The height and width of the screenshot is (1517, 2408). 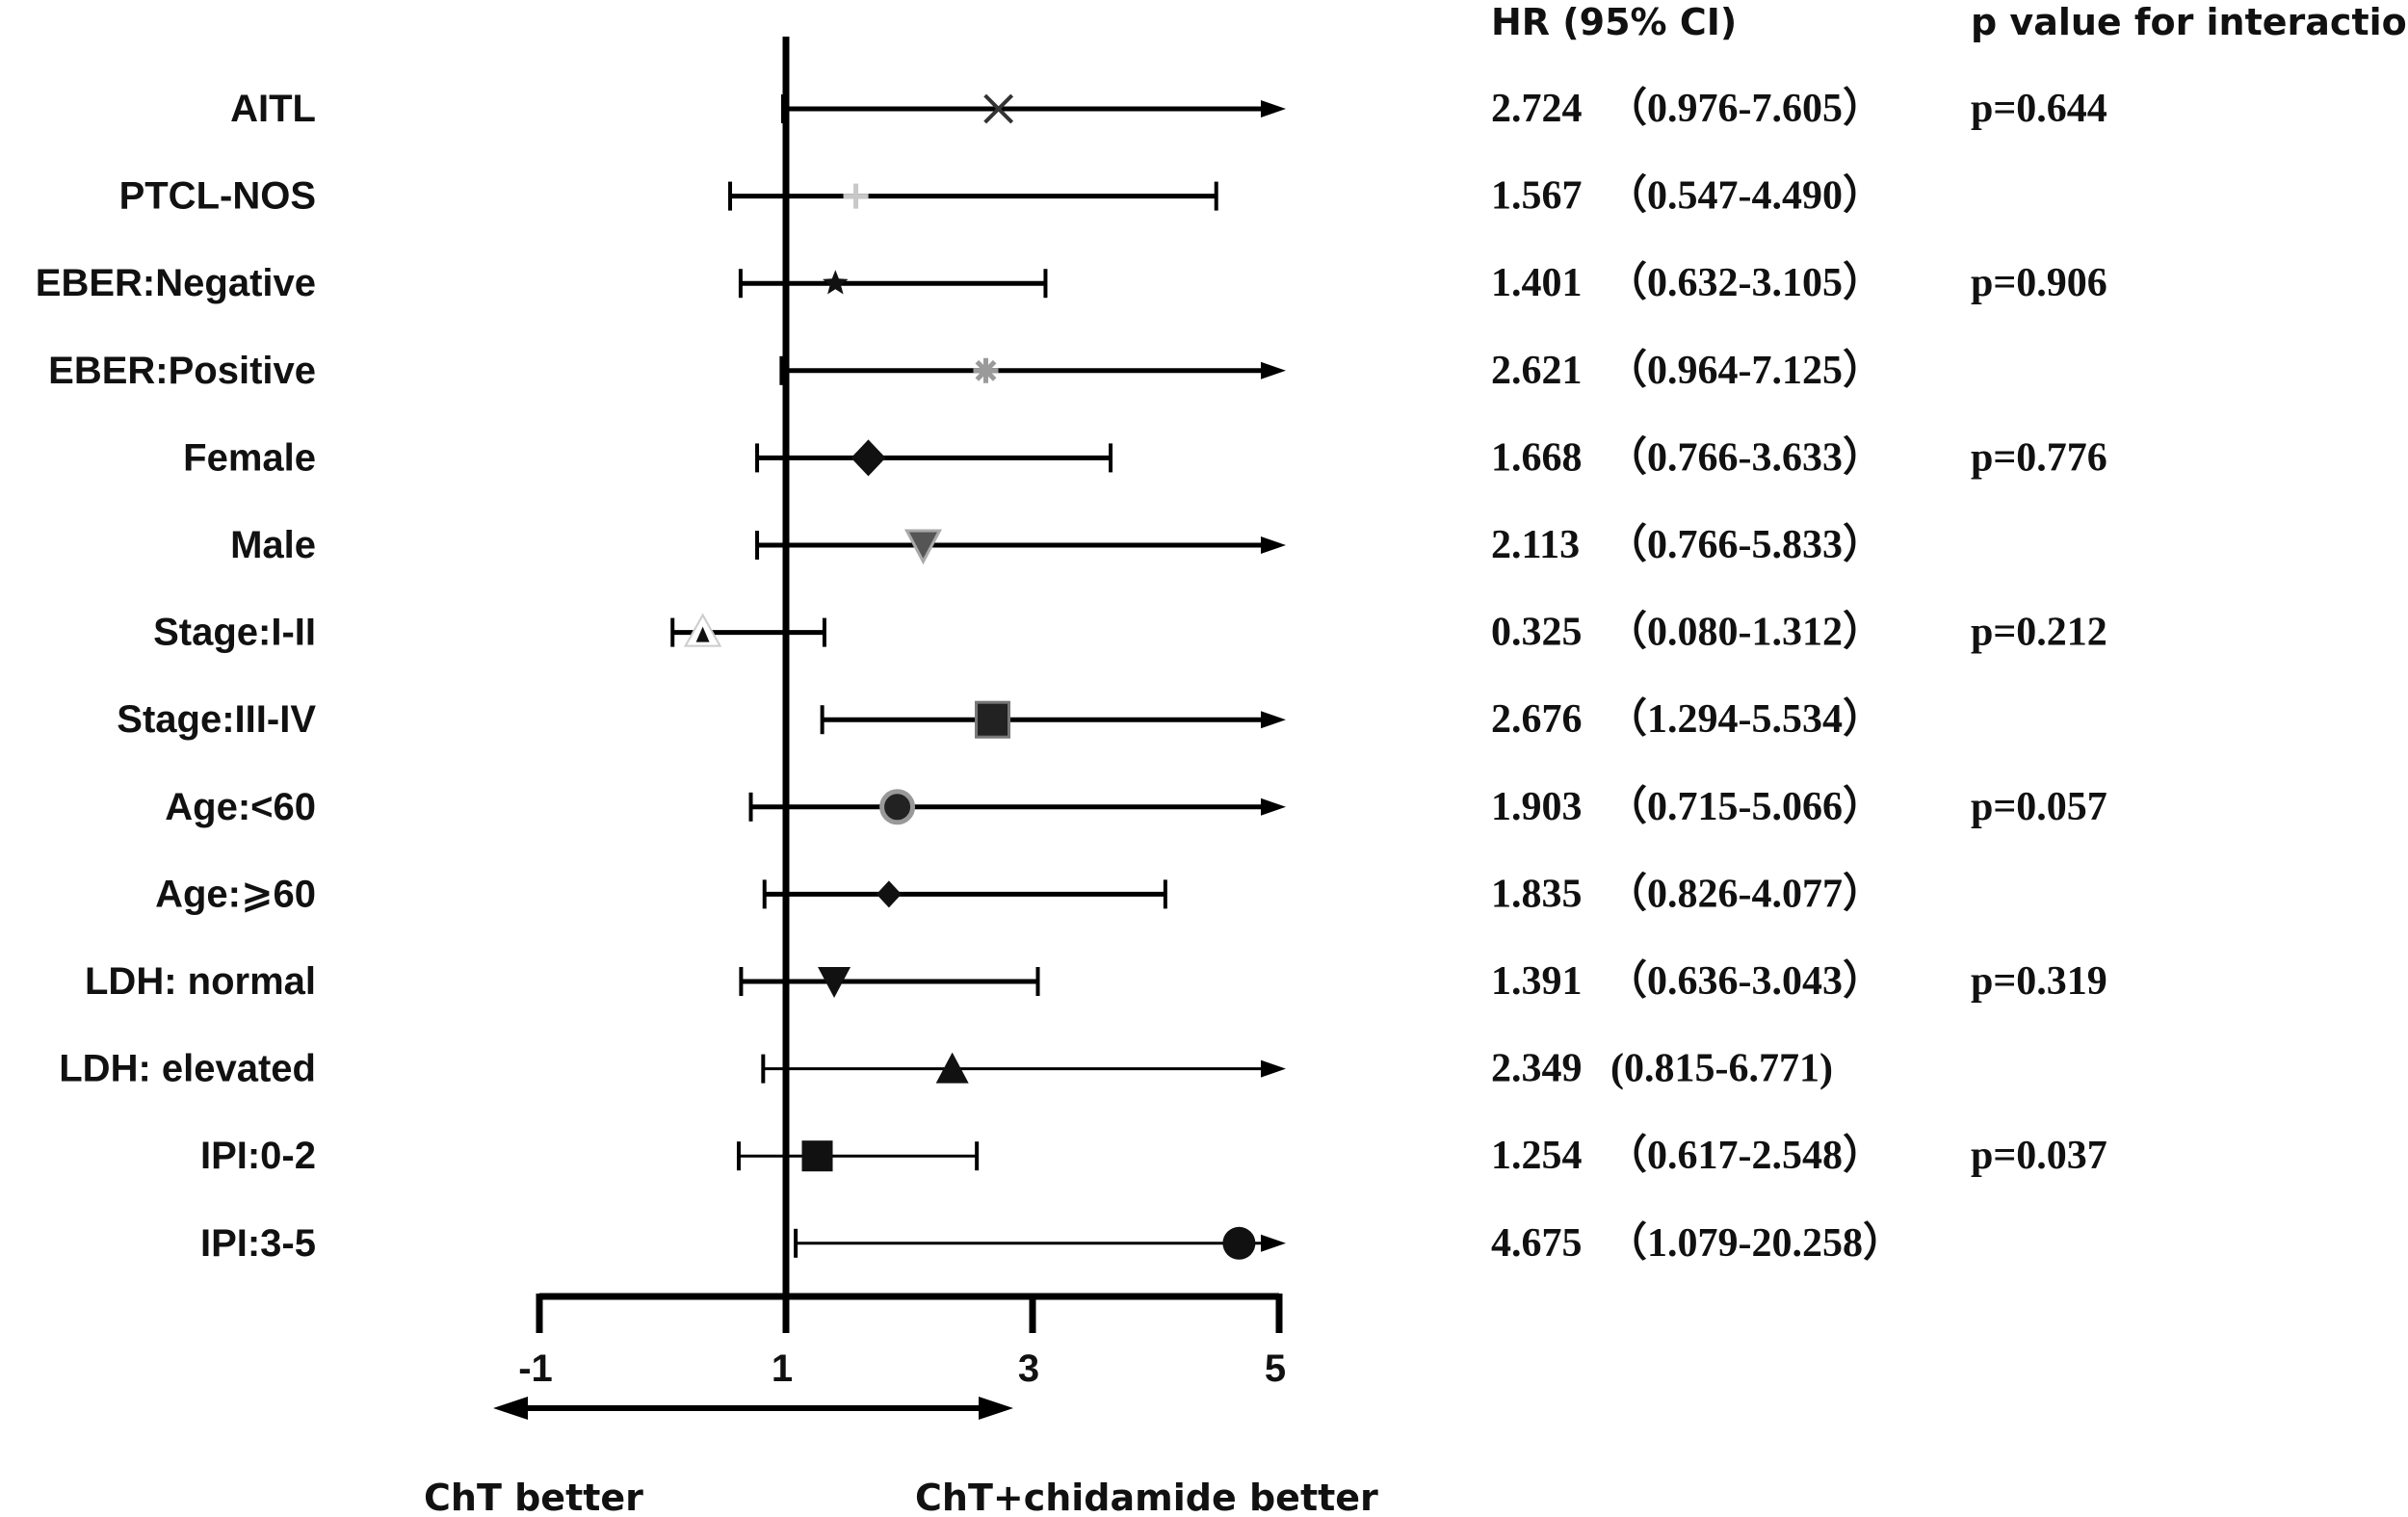 I want to click on ci-value: （0.766-3.633）, so click(x=1745, y=457).